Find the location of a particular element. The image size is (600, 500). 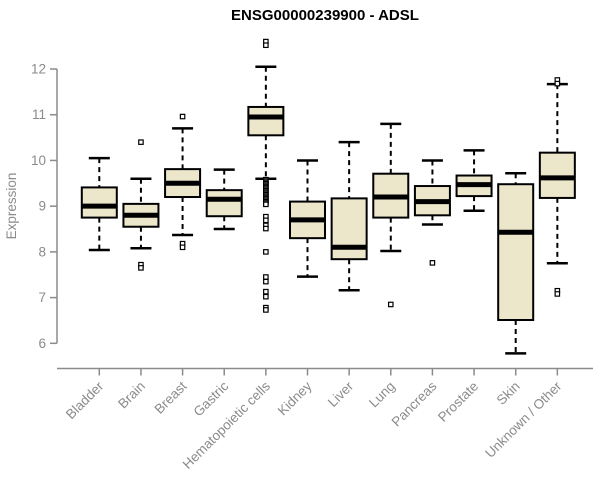

boxplot-prostate is located at coordinates (474, 180).